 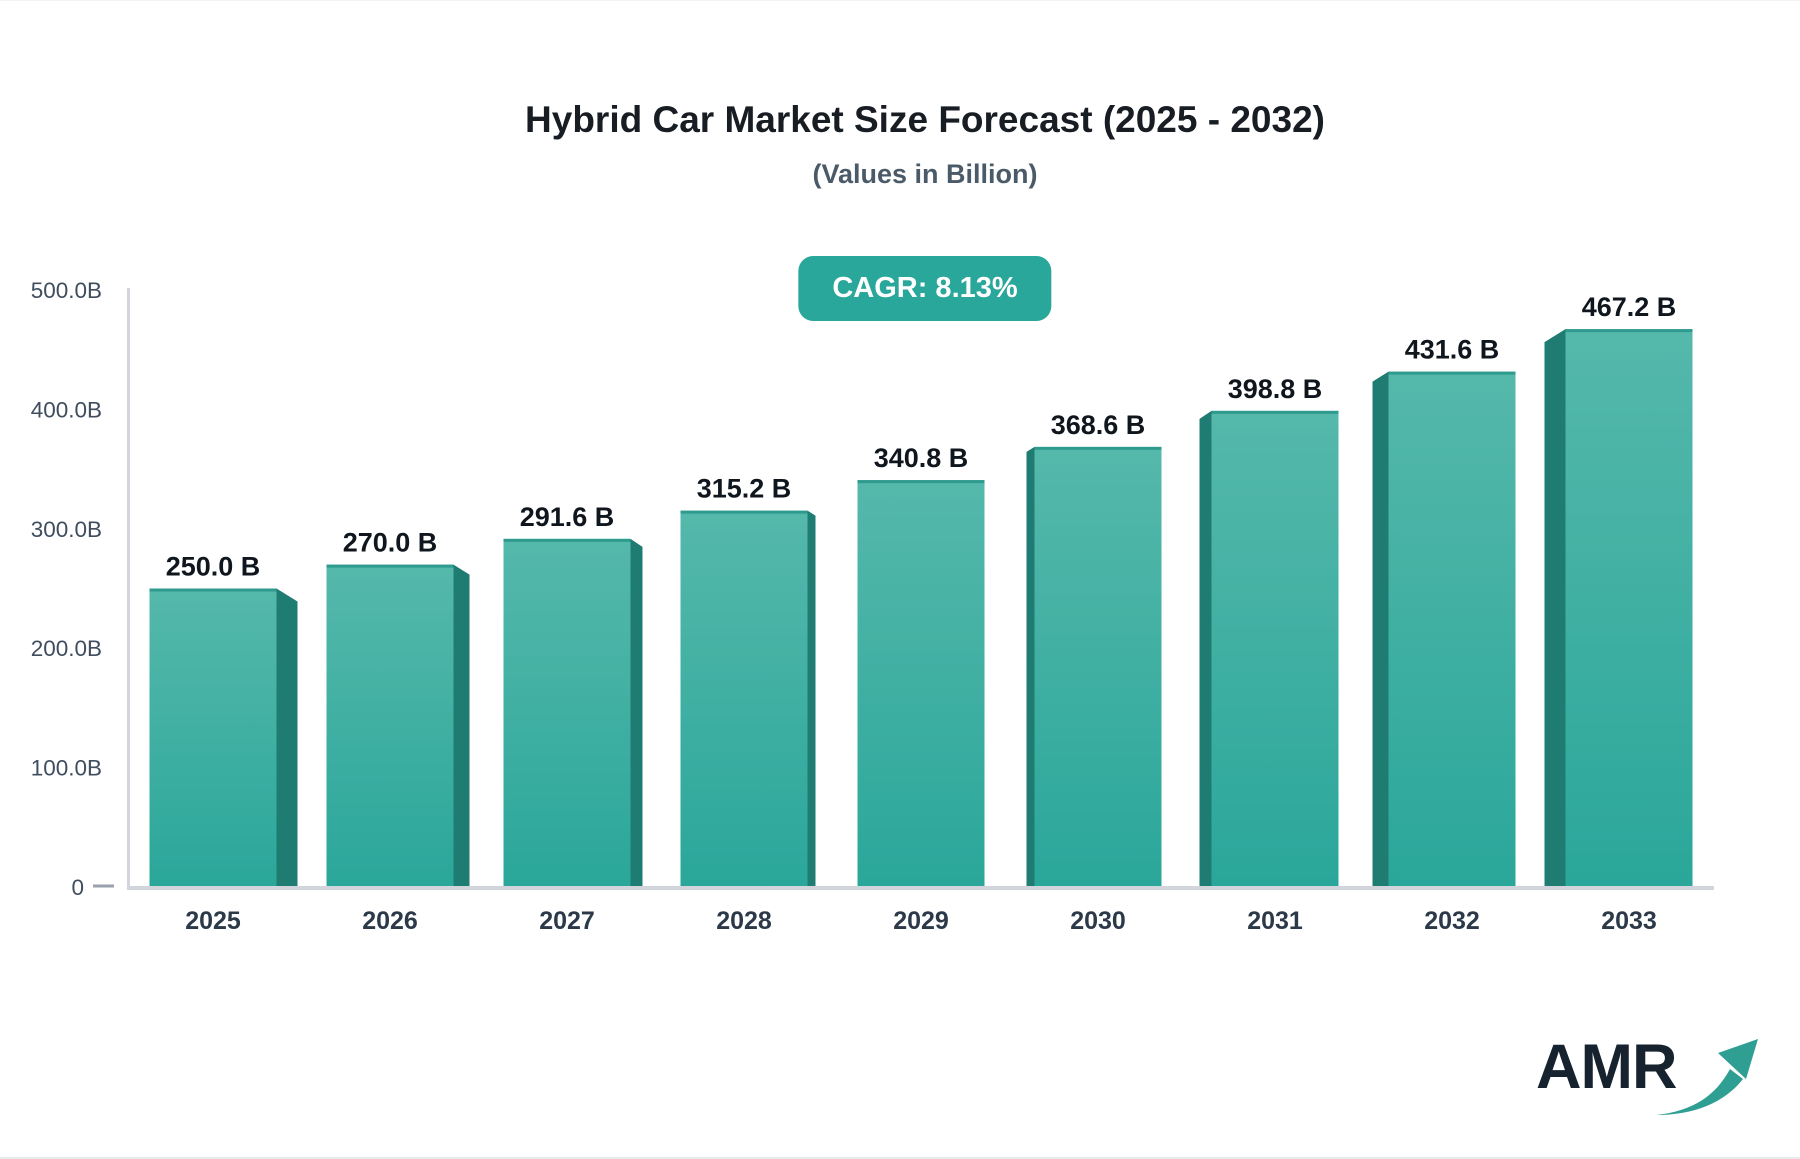 What do you see at coordinates (1275, 921) in the screenshot?
I see `x-tick-label: 2031` at bounding box center [1275, 921].